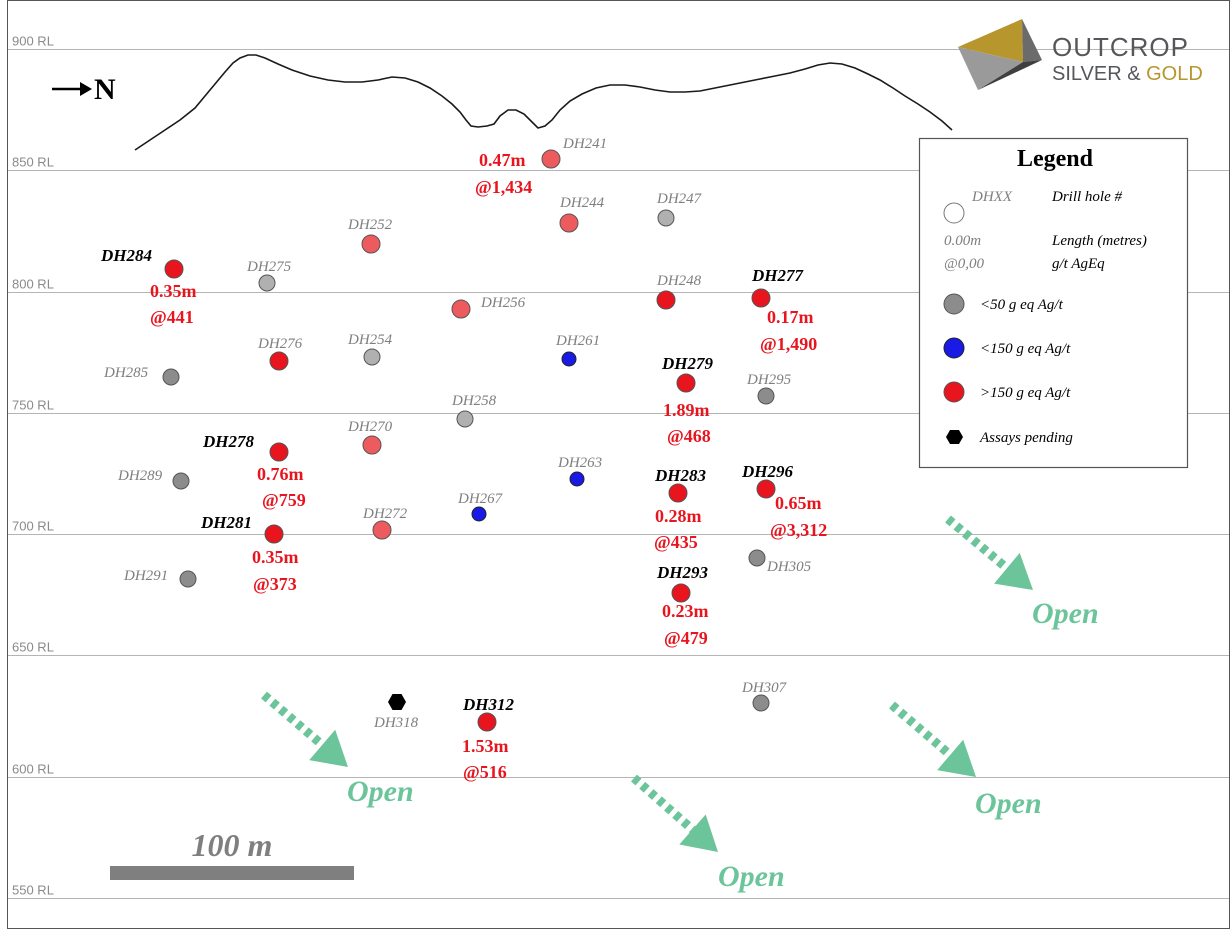 Image resolution: width=1231 pixels, height=930 pixels. I want to click on drill-hole-intercept-length: 0.28m, so click(678, 516).